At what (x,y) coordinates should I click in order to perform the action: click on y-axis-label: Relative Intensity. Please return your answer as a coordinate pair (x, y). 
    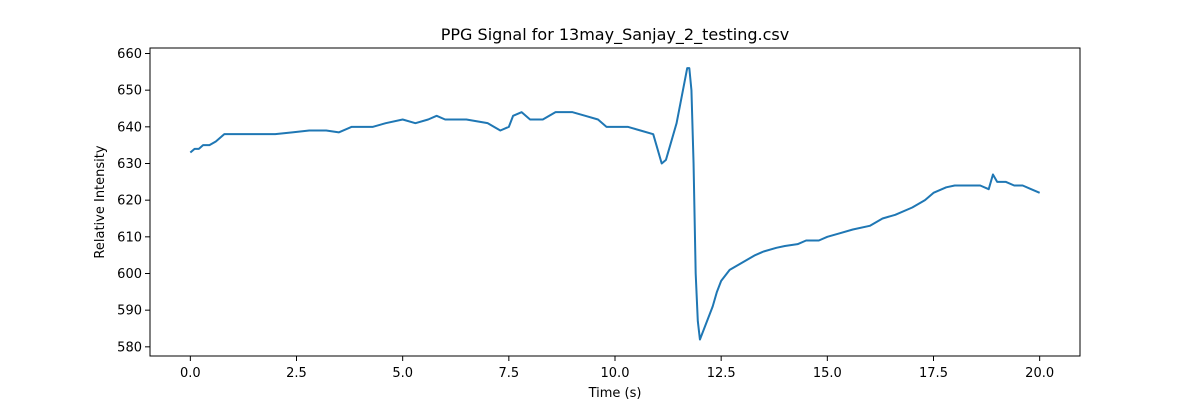
    Looking at the image, I should click on (100, 201).